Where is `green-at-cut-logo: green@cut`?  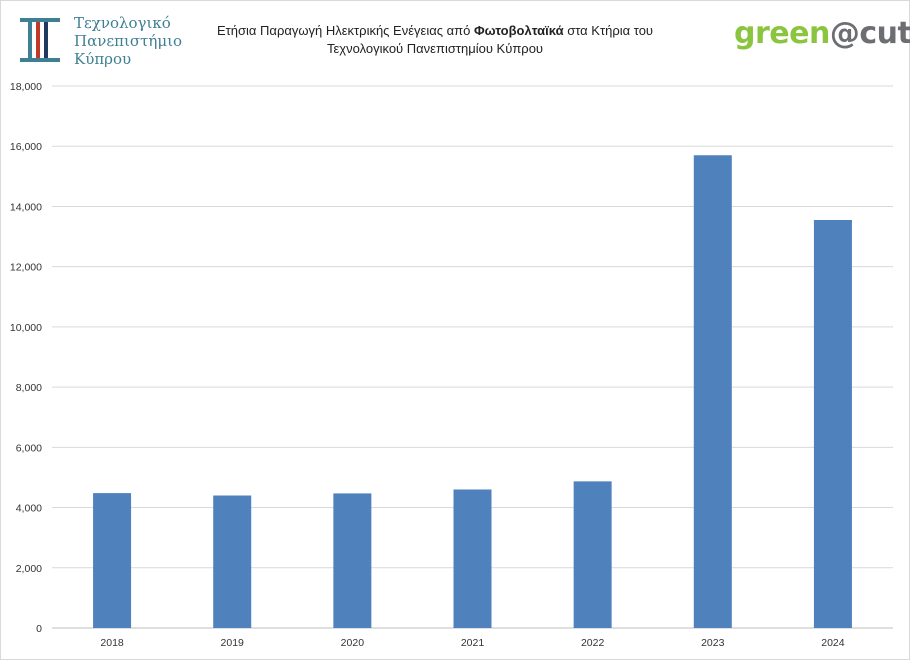 green-at-cut-logo: green@cut is located at coordinates (822, 34).